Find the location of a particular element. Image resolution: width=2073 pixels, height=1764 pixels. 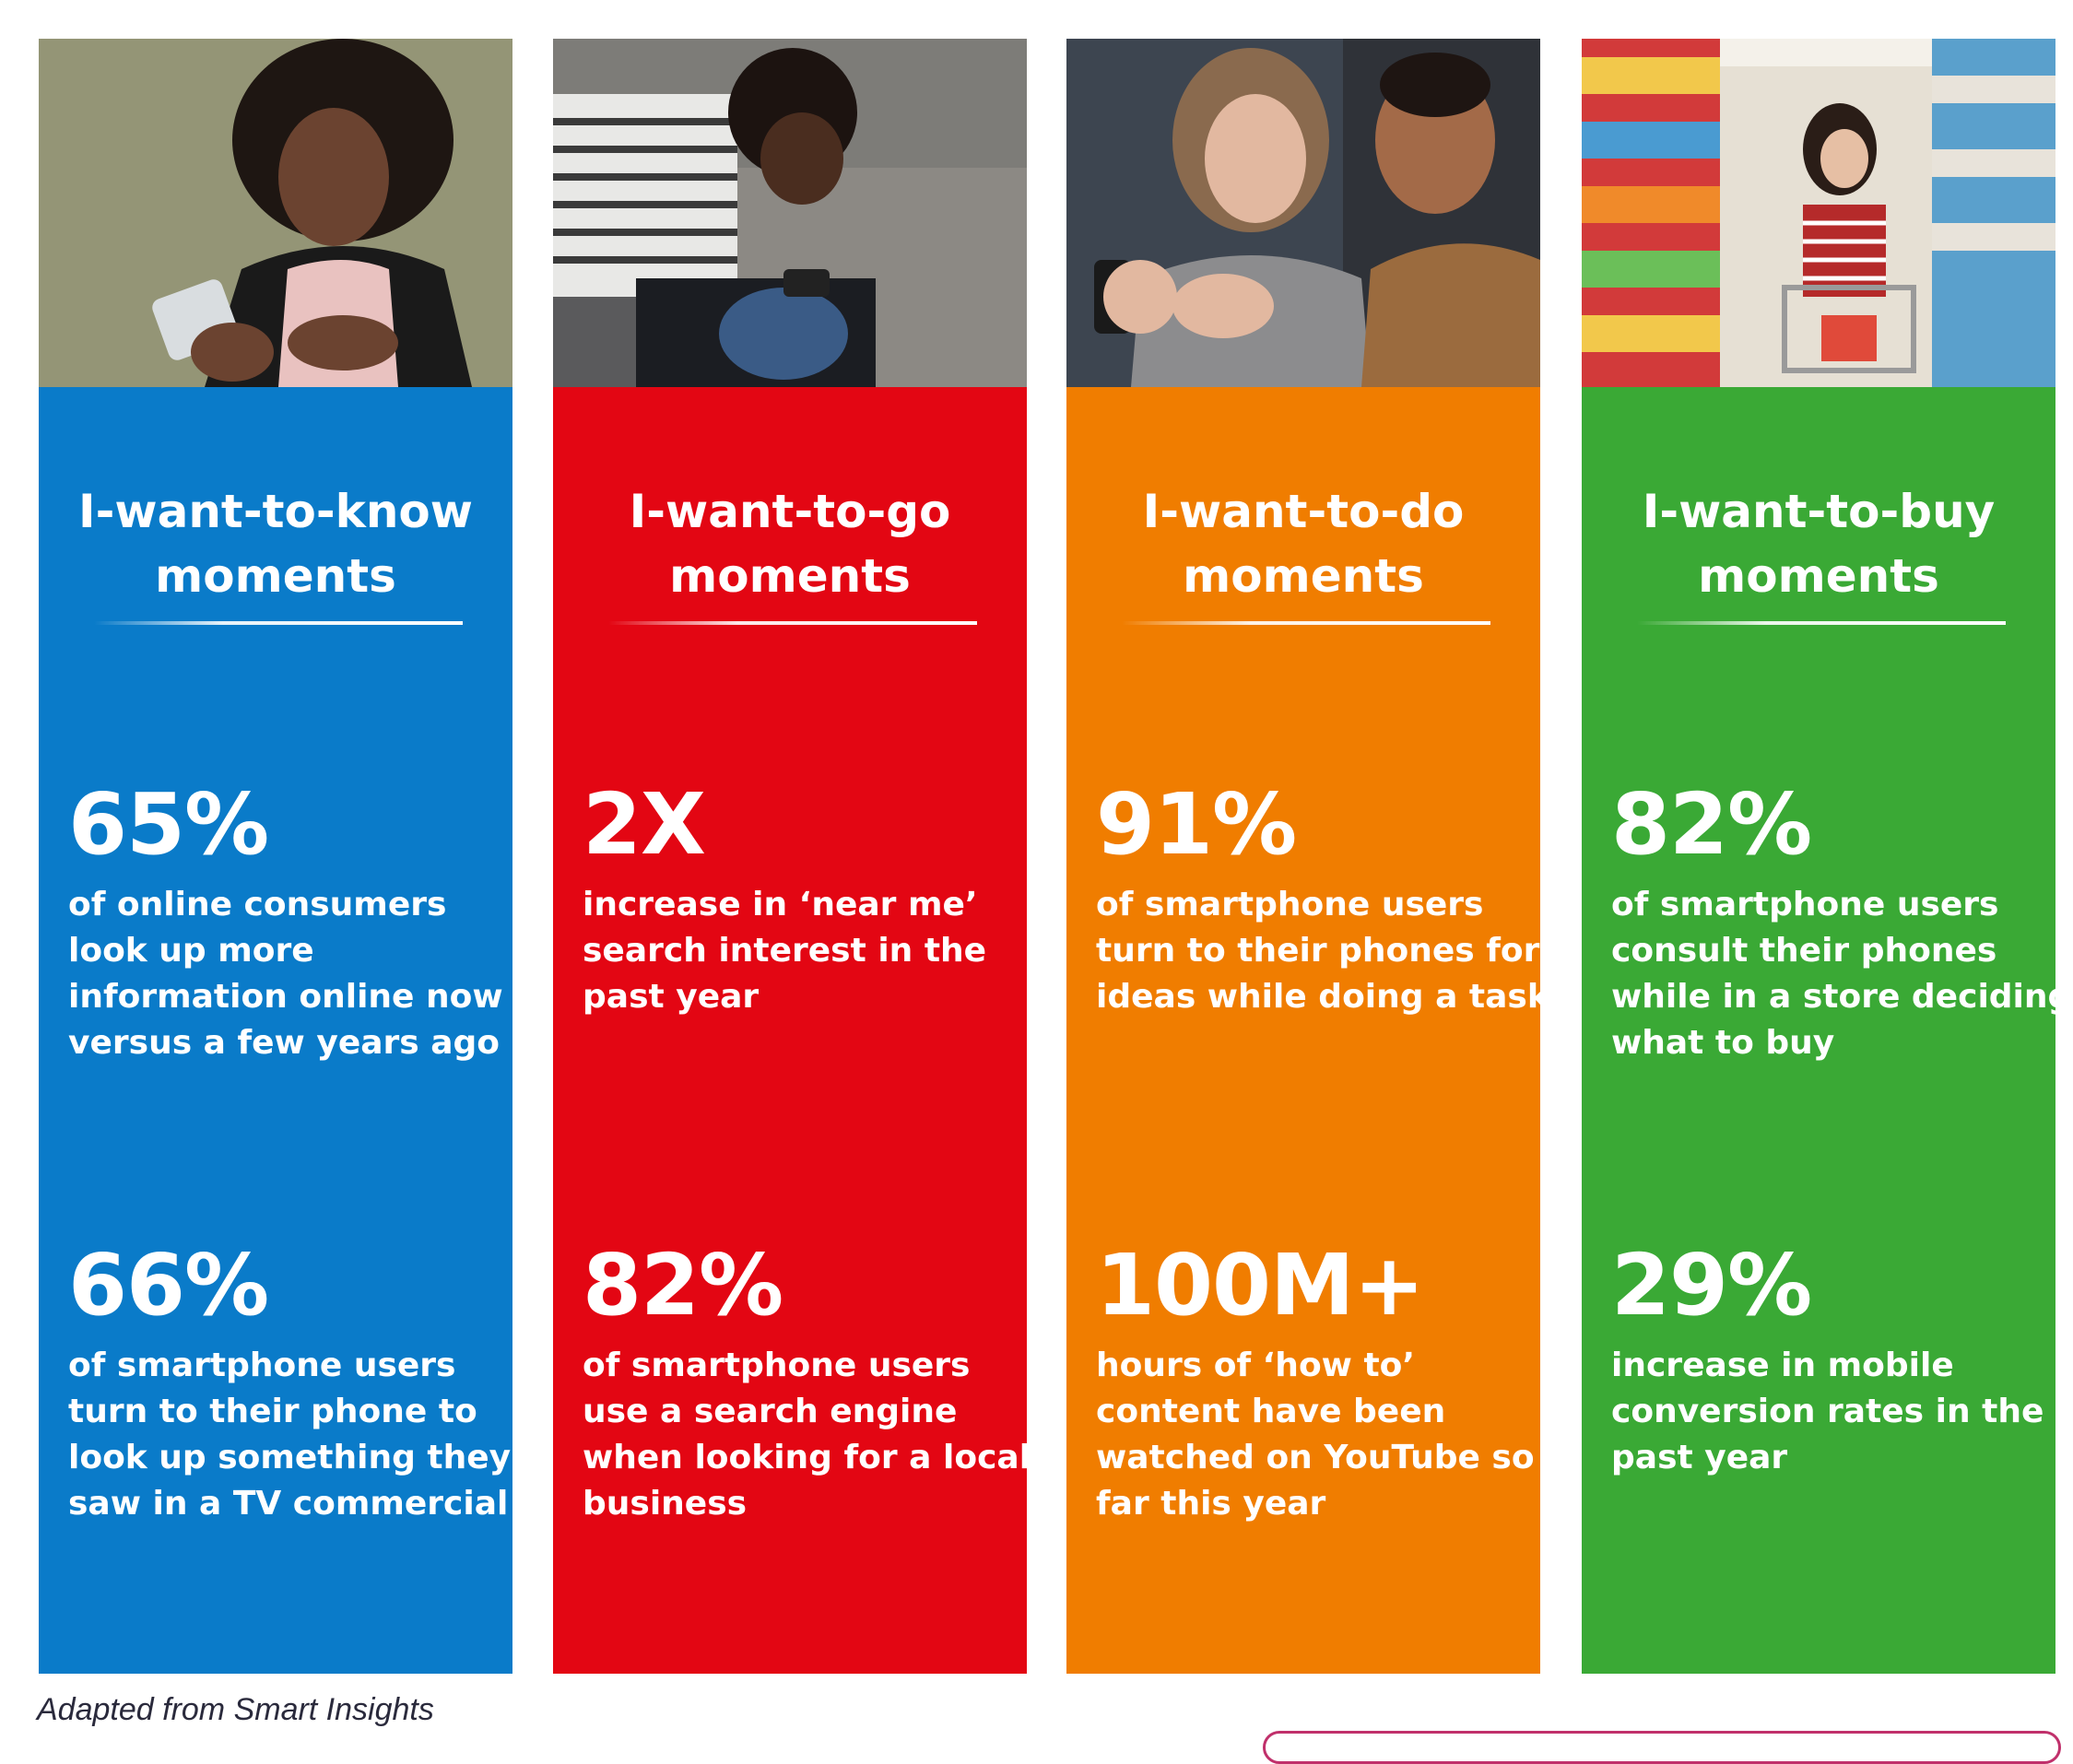

column-heading: I-want-to-go moments is located at coordinates (790, 543).